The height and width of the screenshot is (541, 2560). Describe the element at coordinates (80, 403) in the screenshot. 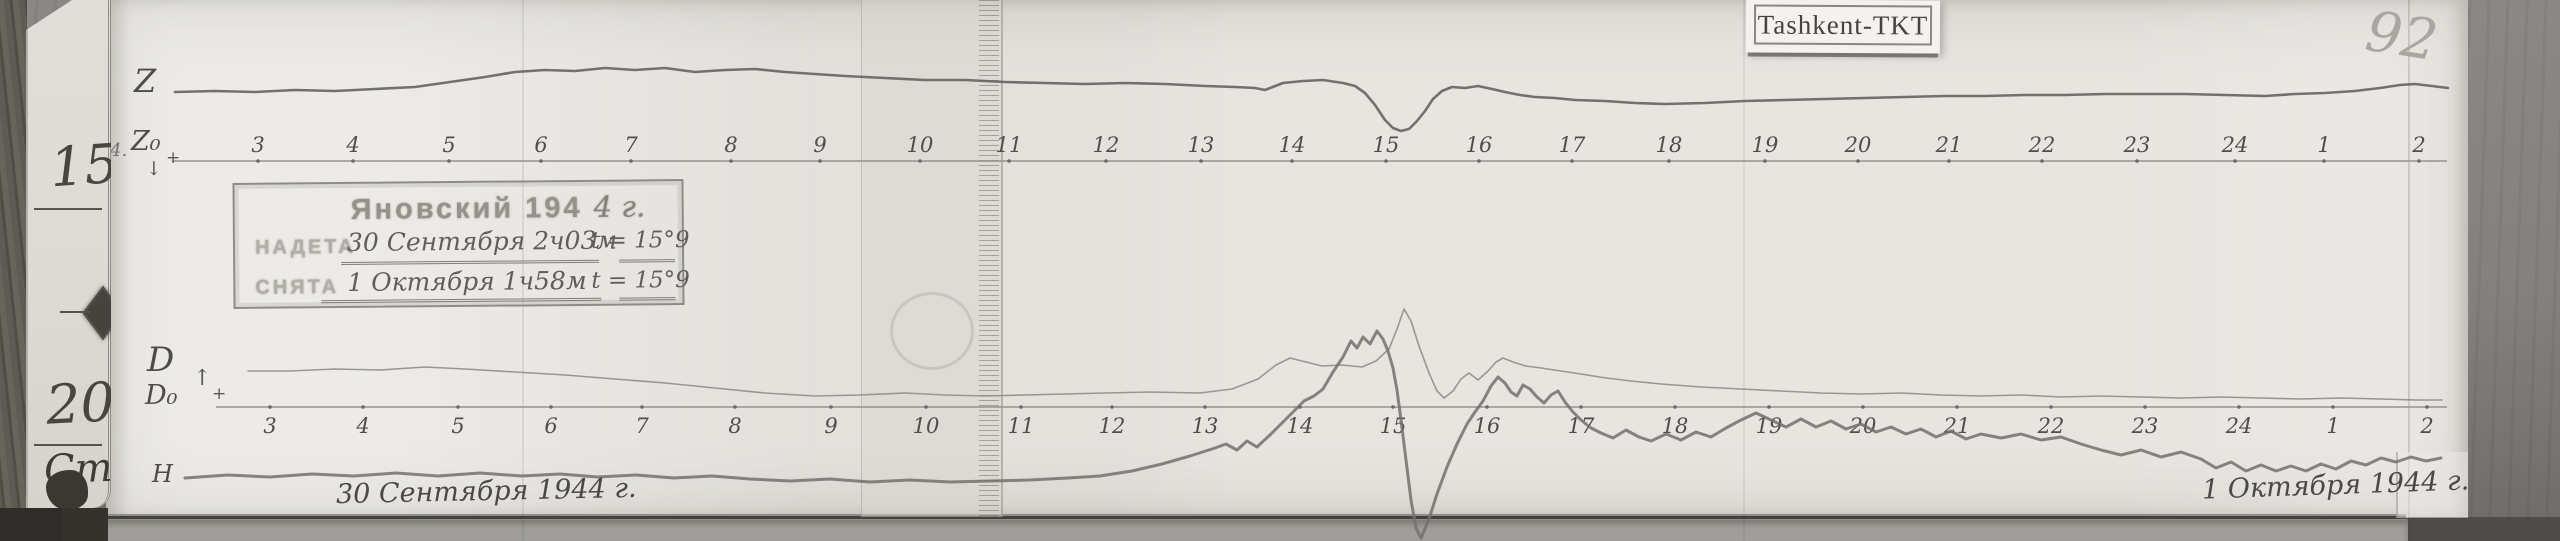

I see `ruler-value-20: 20` at that location.